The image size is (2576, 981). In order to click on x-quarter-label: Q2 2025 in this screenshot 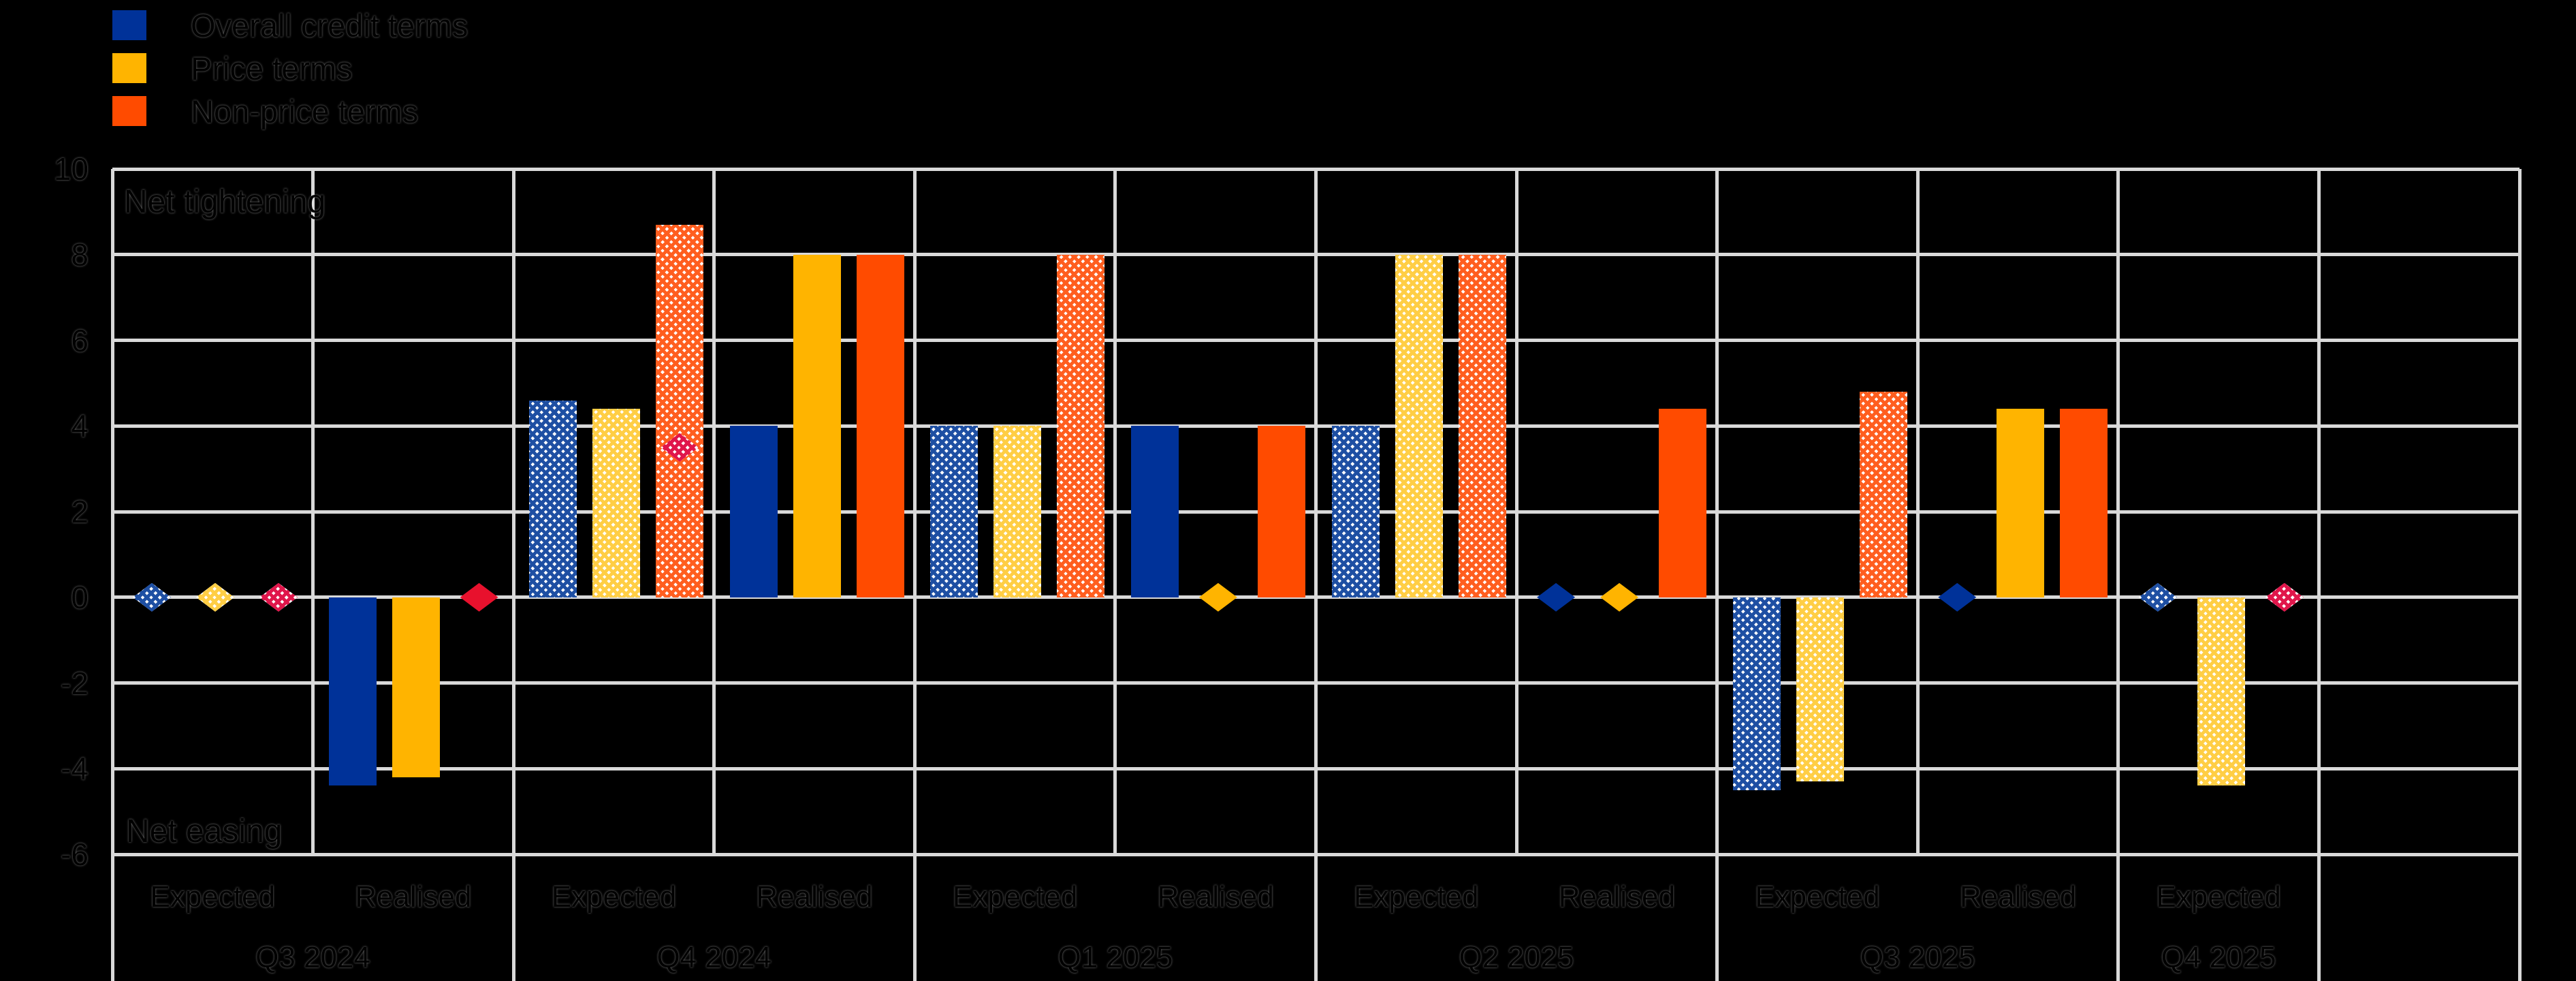, I will do `click(1516, 958)`.